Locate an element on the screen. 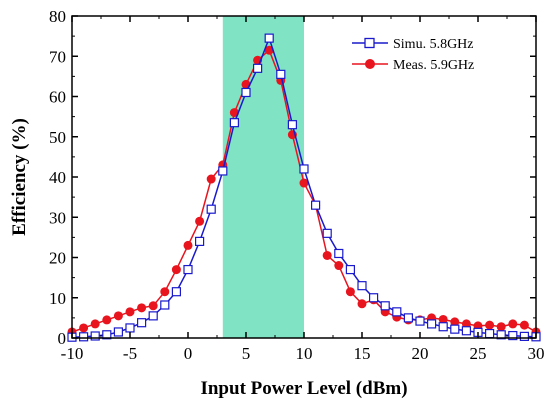 This screenshot has height=404, width=550. y-tick-label: 20 is located at coordinates (57, 258).